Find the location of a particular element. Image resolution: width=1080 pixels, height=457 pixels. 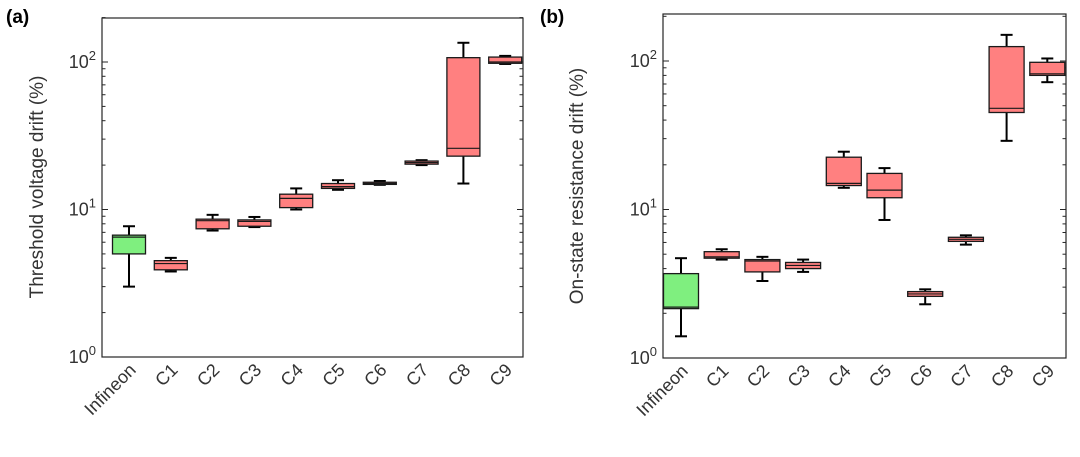

x-tick-labels-b: Infineon C1 C2 C3 C4 C5 C6 C7 C8 C9 is located at coordinates (845, 390).